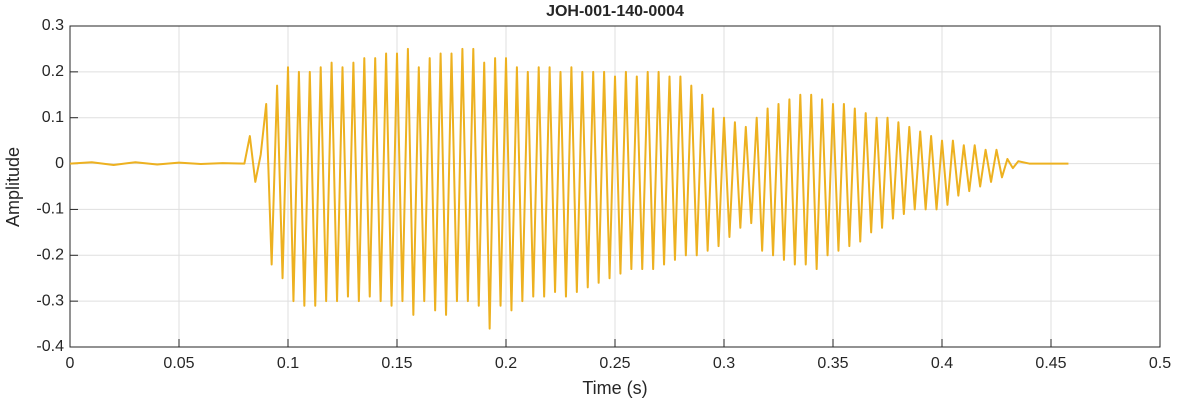  I want to click on x-tick-label: 0.1, so click(288, 363).